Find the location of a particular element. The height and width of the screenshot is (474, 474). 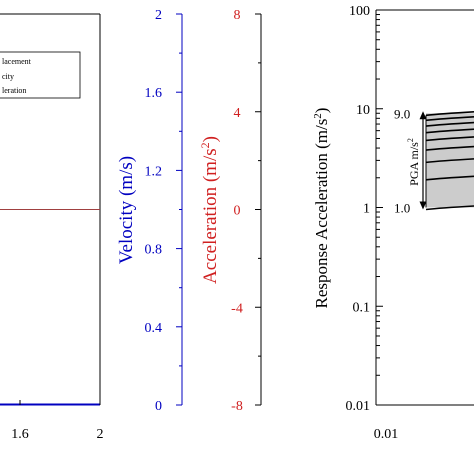

velocity-axis-label: Velocity (m/s) is located at coordinates (126, 210).